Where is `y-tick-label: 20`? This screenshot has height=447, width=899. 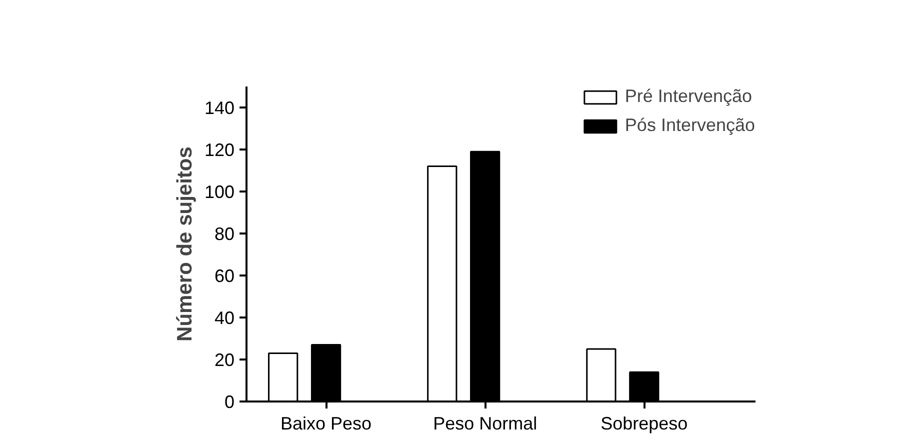
y-tick-label: 20 is located at coordinates (224, 360).